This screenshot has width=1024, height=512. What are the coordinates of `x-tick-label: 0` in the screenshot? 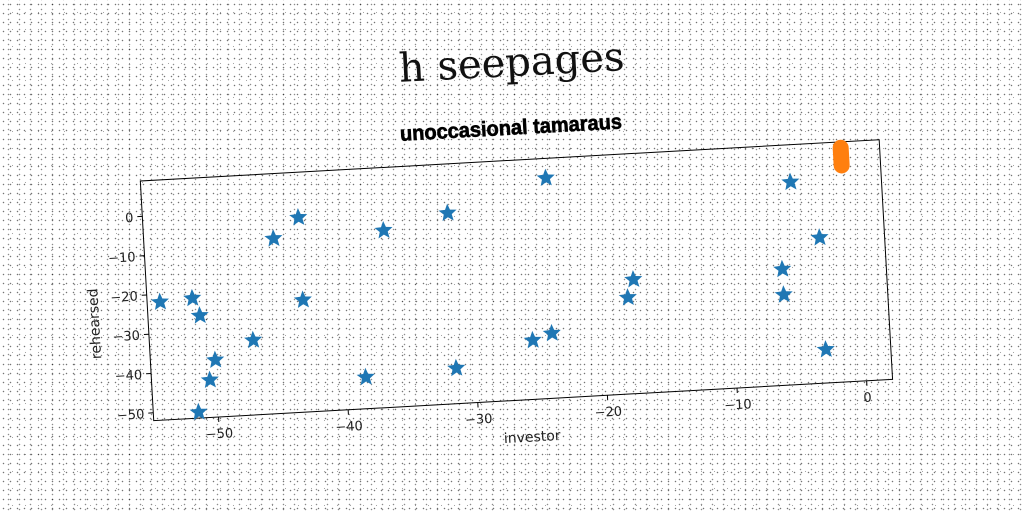 It's located at (867, 398).